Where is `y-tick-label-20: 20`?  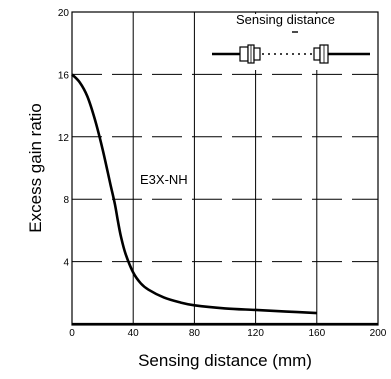
y-tick-label-20: 20 is located at coordinates (64, 13).